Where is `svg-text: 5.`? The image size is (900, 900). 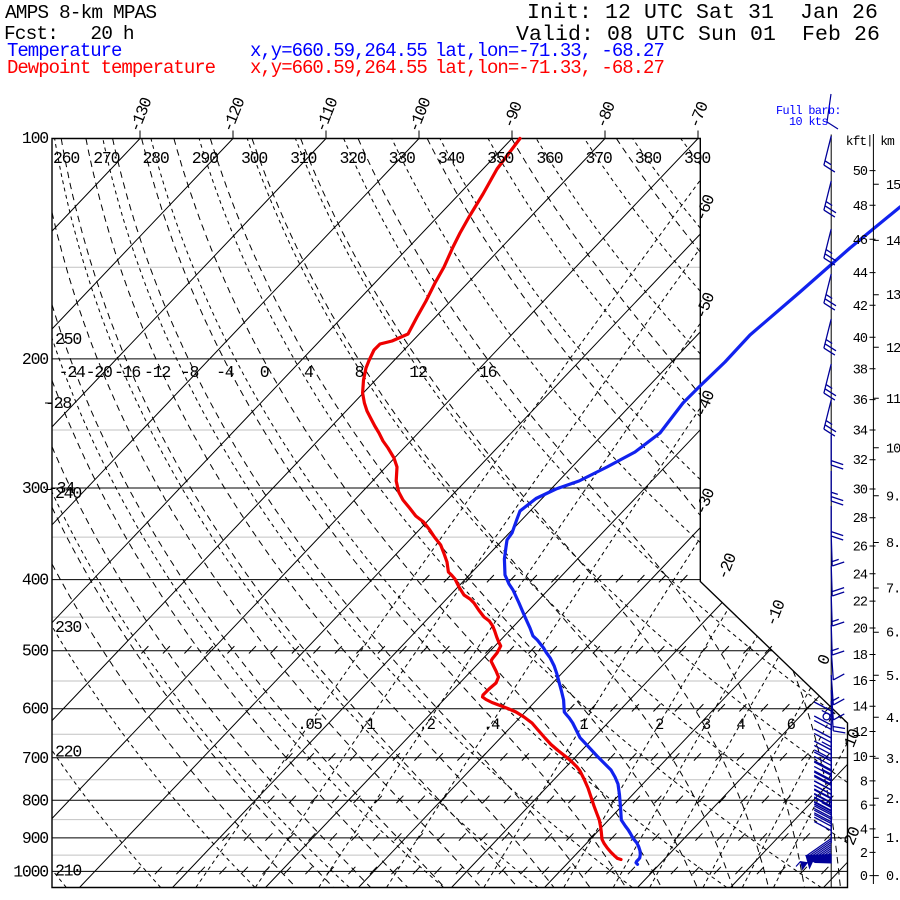
svg-text: 5. is located at coordinates (893, 677).